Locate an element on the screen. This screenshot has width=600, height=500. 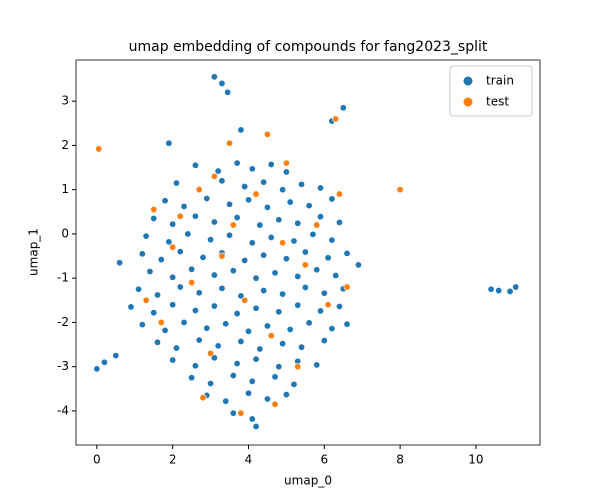
y-tick-label: 0 is located at coordinates (65, 233).